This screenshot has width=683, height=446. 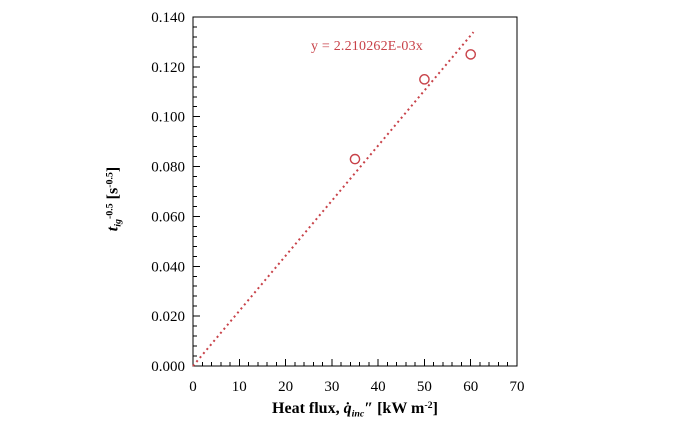 What do you see at coordinates (239, 387) in the screenshot?
I see `x-tick-label: 10` at bounding box center [239, 387].